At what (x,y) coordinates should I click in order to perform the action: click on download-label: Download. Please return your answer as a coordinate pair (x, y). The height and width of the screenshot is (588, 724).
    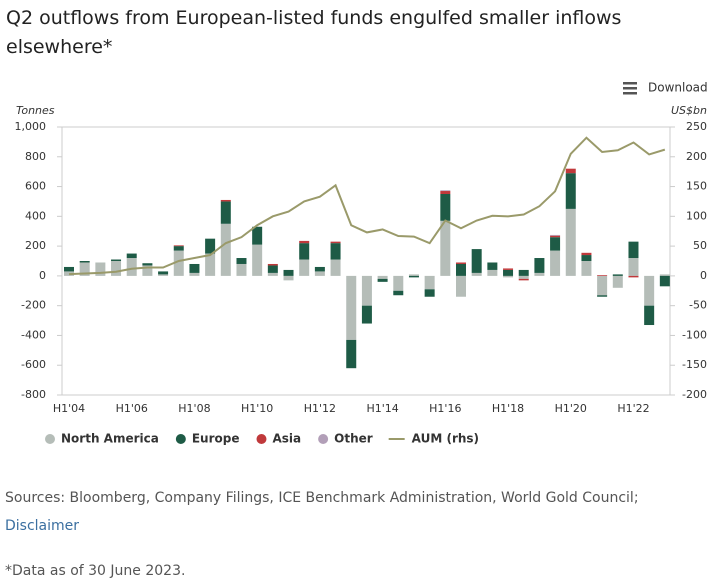
    Looking at the image, I should click on (678, 88).